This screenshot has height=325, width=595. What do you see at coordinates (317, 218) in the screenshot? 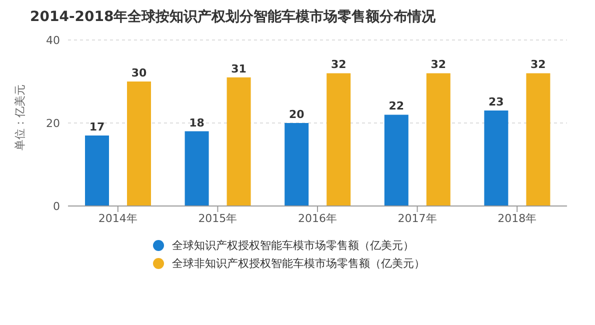
I see `x-tick-label: 2016年` at bounding box center [317, 218].